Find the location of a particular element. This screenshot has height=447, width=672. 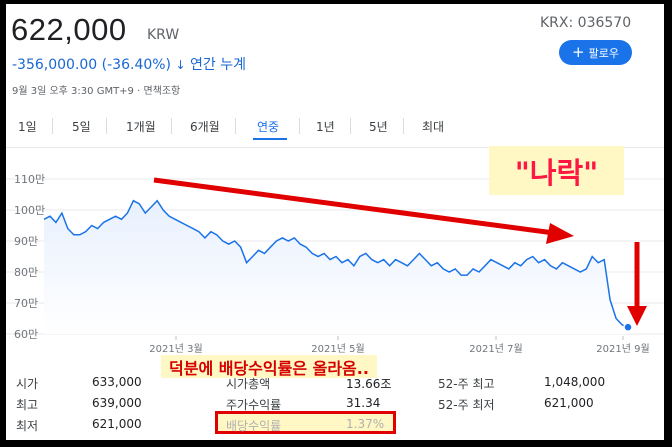

change-period: 연간 누계 is located at coordinates (218, 65).